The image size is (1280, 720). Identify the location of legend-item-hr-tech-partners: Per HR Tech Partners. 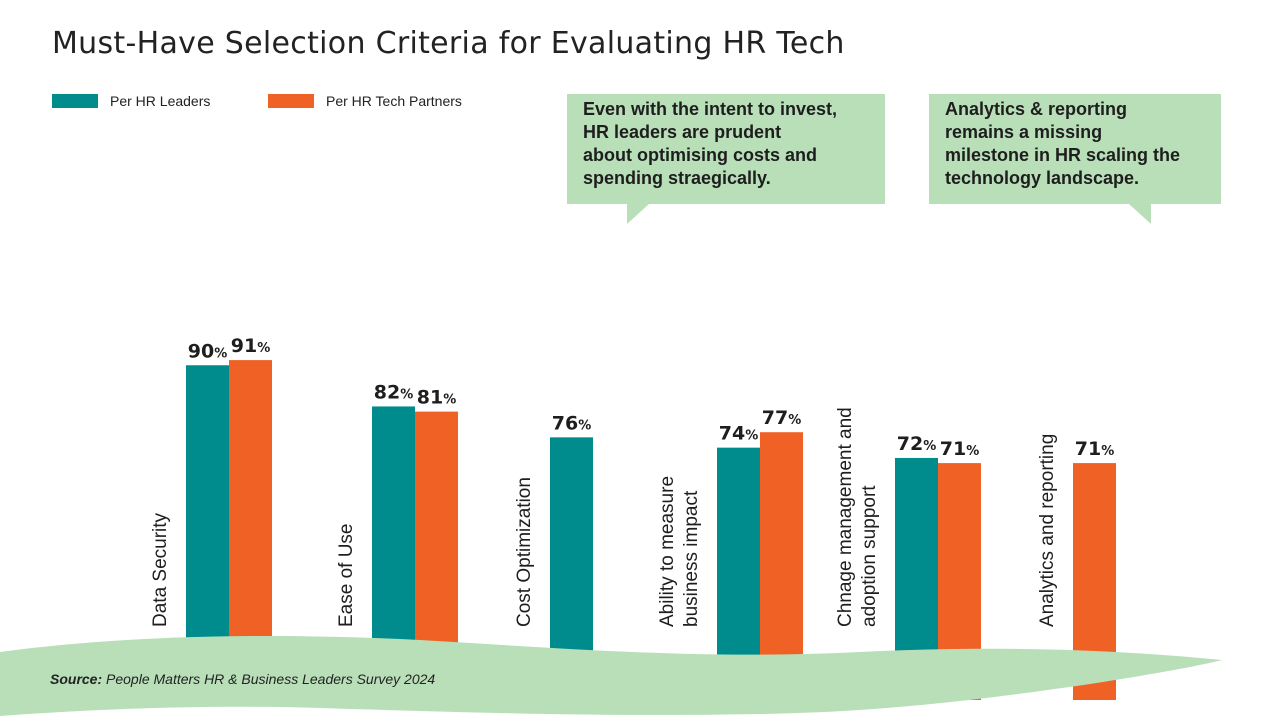
(365, 101).